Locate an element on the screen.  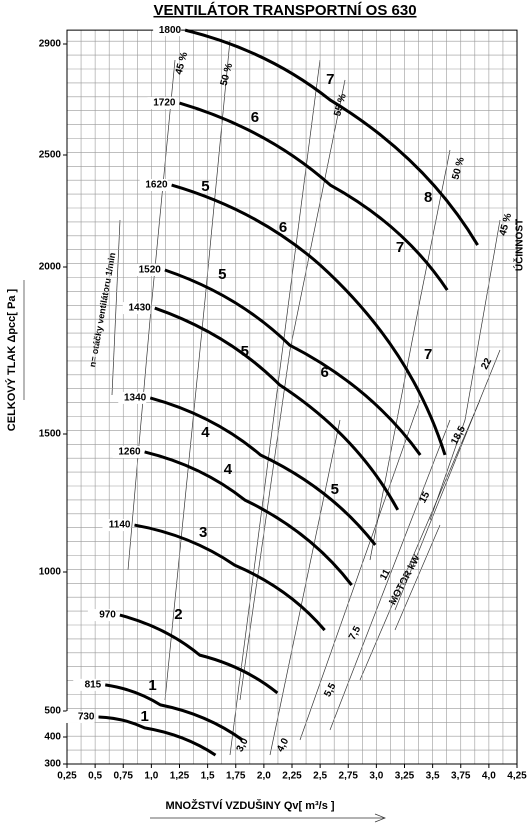
y-tick-label: 500 is located at coordinates (52, 711).